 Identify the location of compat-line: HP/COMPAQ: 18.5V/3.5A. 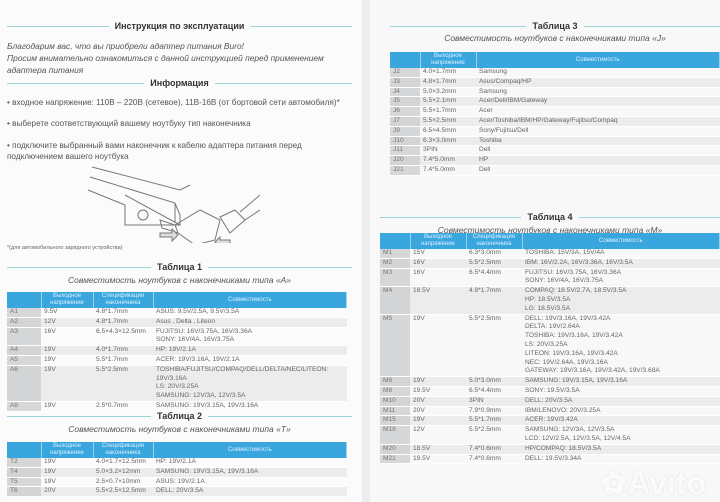
(563, 448).